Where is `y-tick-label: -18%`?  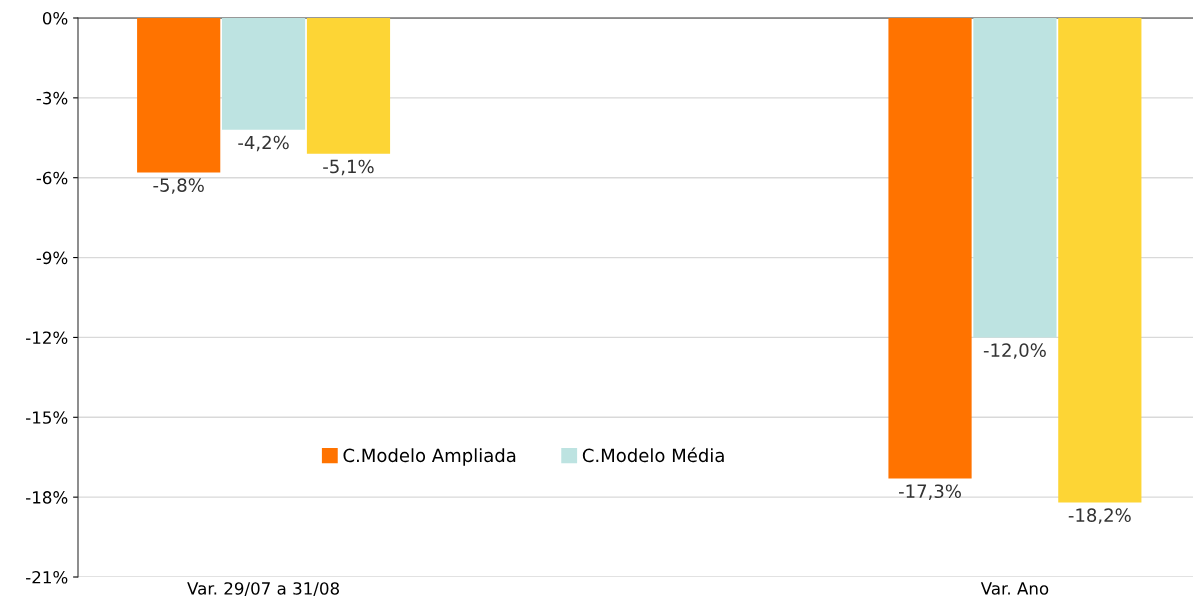 y-tick-label: -18% is located at coordinates (47, 497).